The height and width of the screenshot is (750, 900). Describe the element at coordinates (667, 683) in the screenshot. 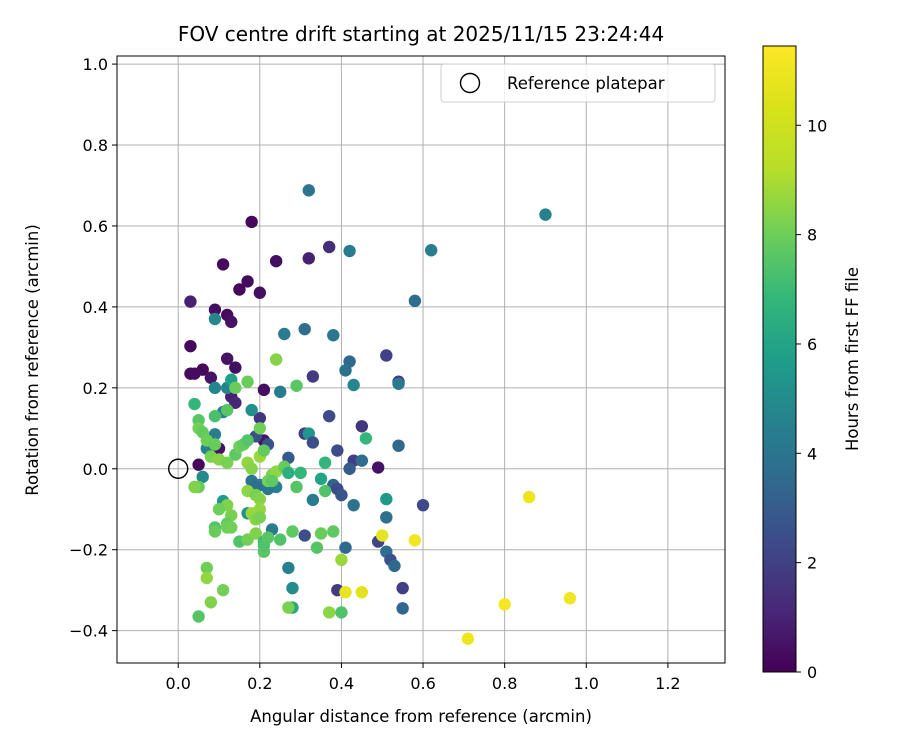

I see `x-tick-label: 1.2` at that location.